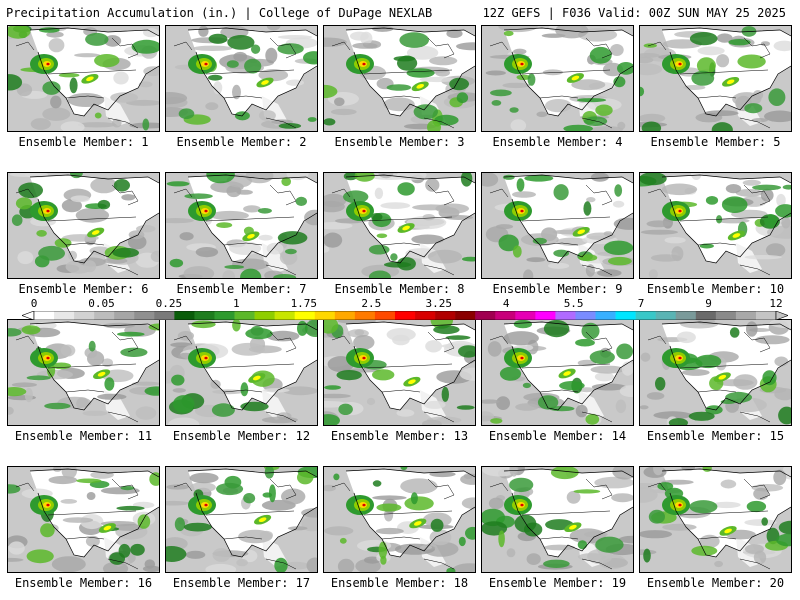  I want to click on ensemble-member-panel: Ensemble Member: 3, so click(399, 87).